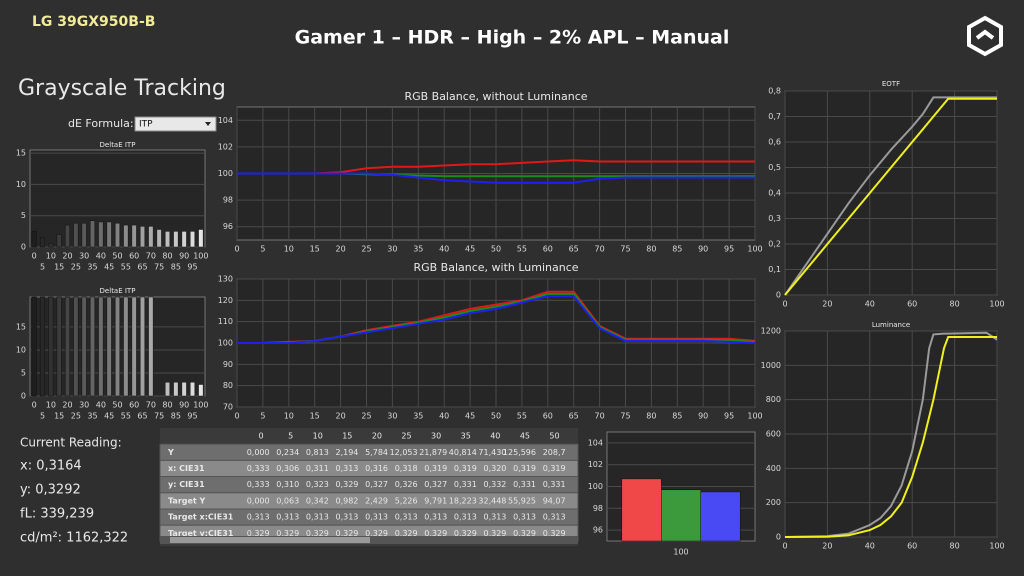  What do you see at coordinates (512, 38) in the screenshot?
I see `page-title: Gamer 1 – HDR – High – 2% APL – Manual` at bounding box center [512, 38].